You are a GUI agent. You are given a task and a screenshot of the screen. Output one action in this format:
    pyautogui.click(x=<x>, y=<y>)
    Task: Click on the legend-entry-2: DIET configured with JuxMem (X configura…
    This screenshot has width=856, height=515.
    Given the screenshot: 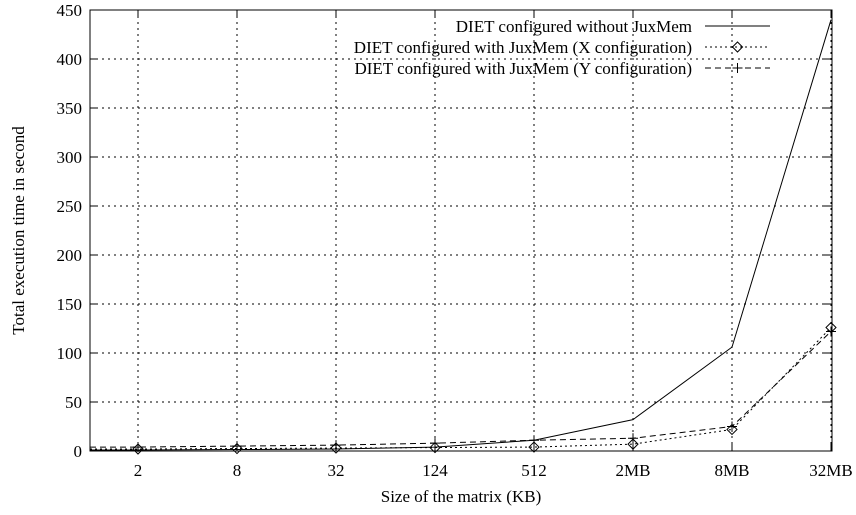 What is the action you would take?
    pyautogui.click(x=562, y=47)
    